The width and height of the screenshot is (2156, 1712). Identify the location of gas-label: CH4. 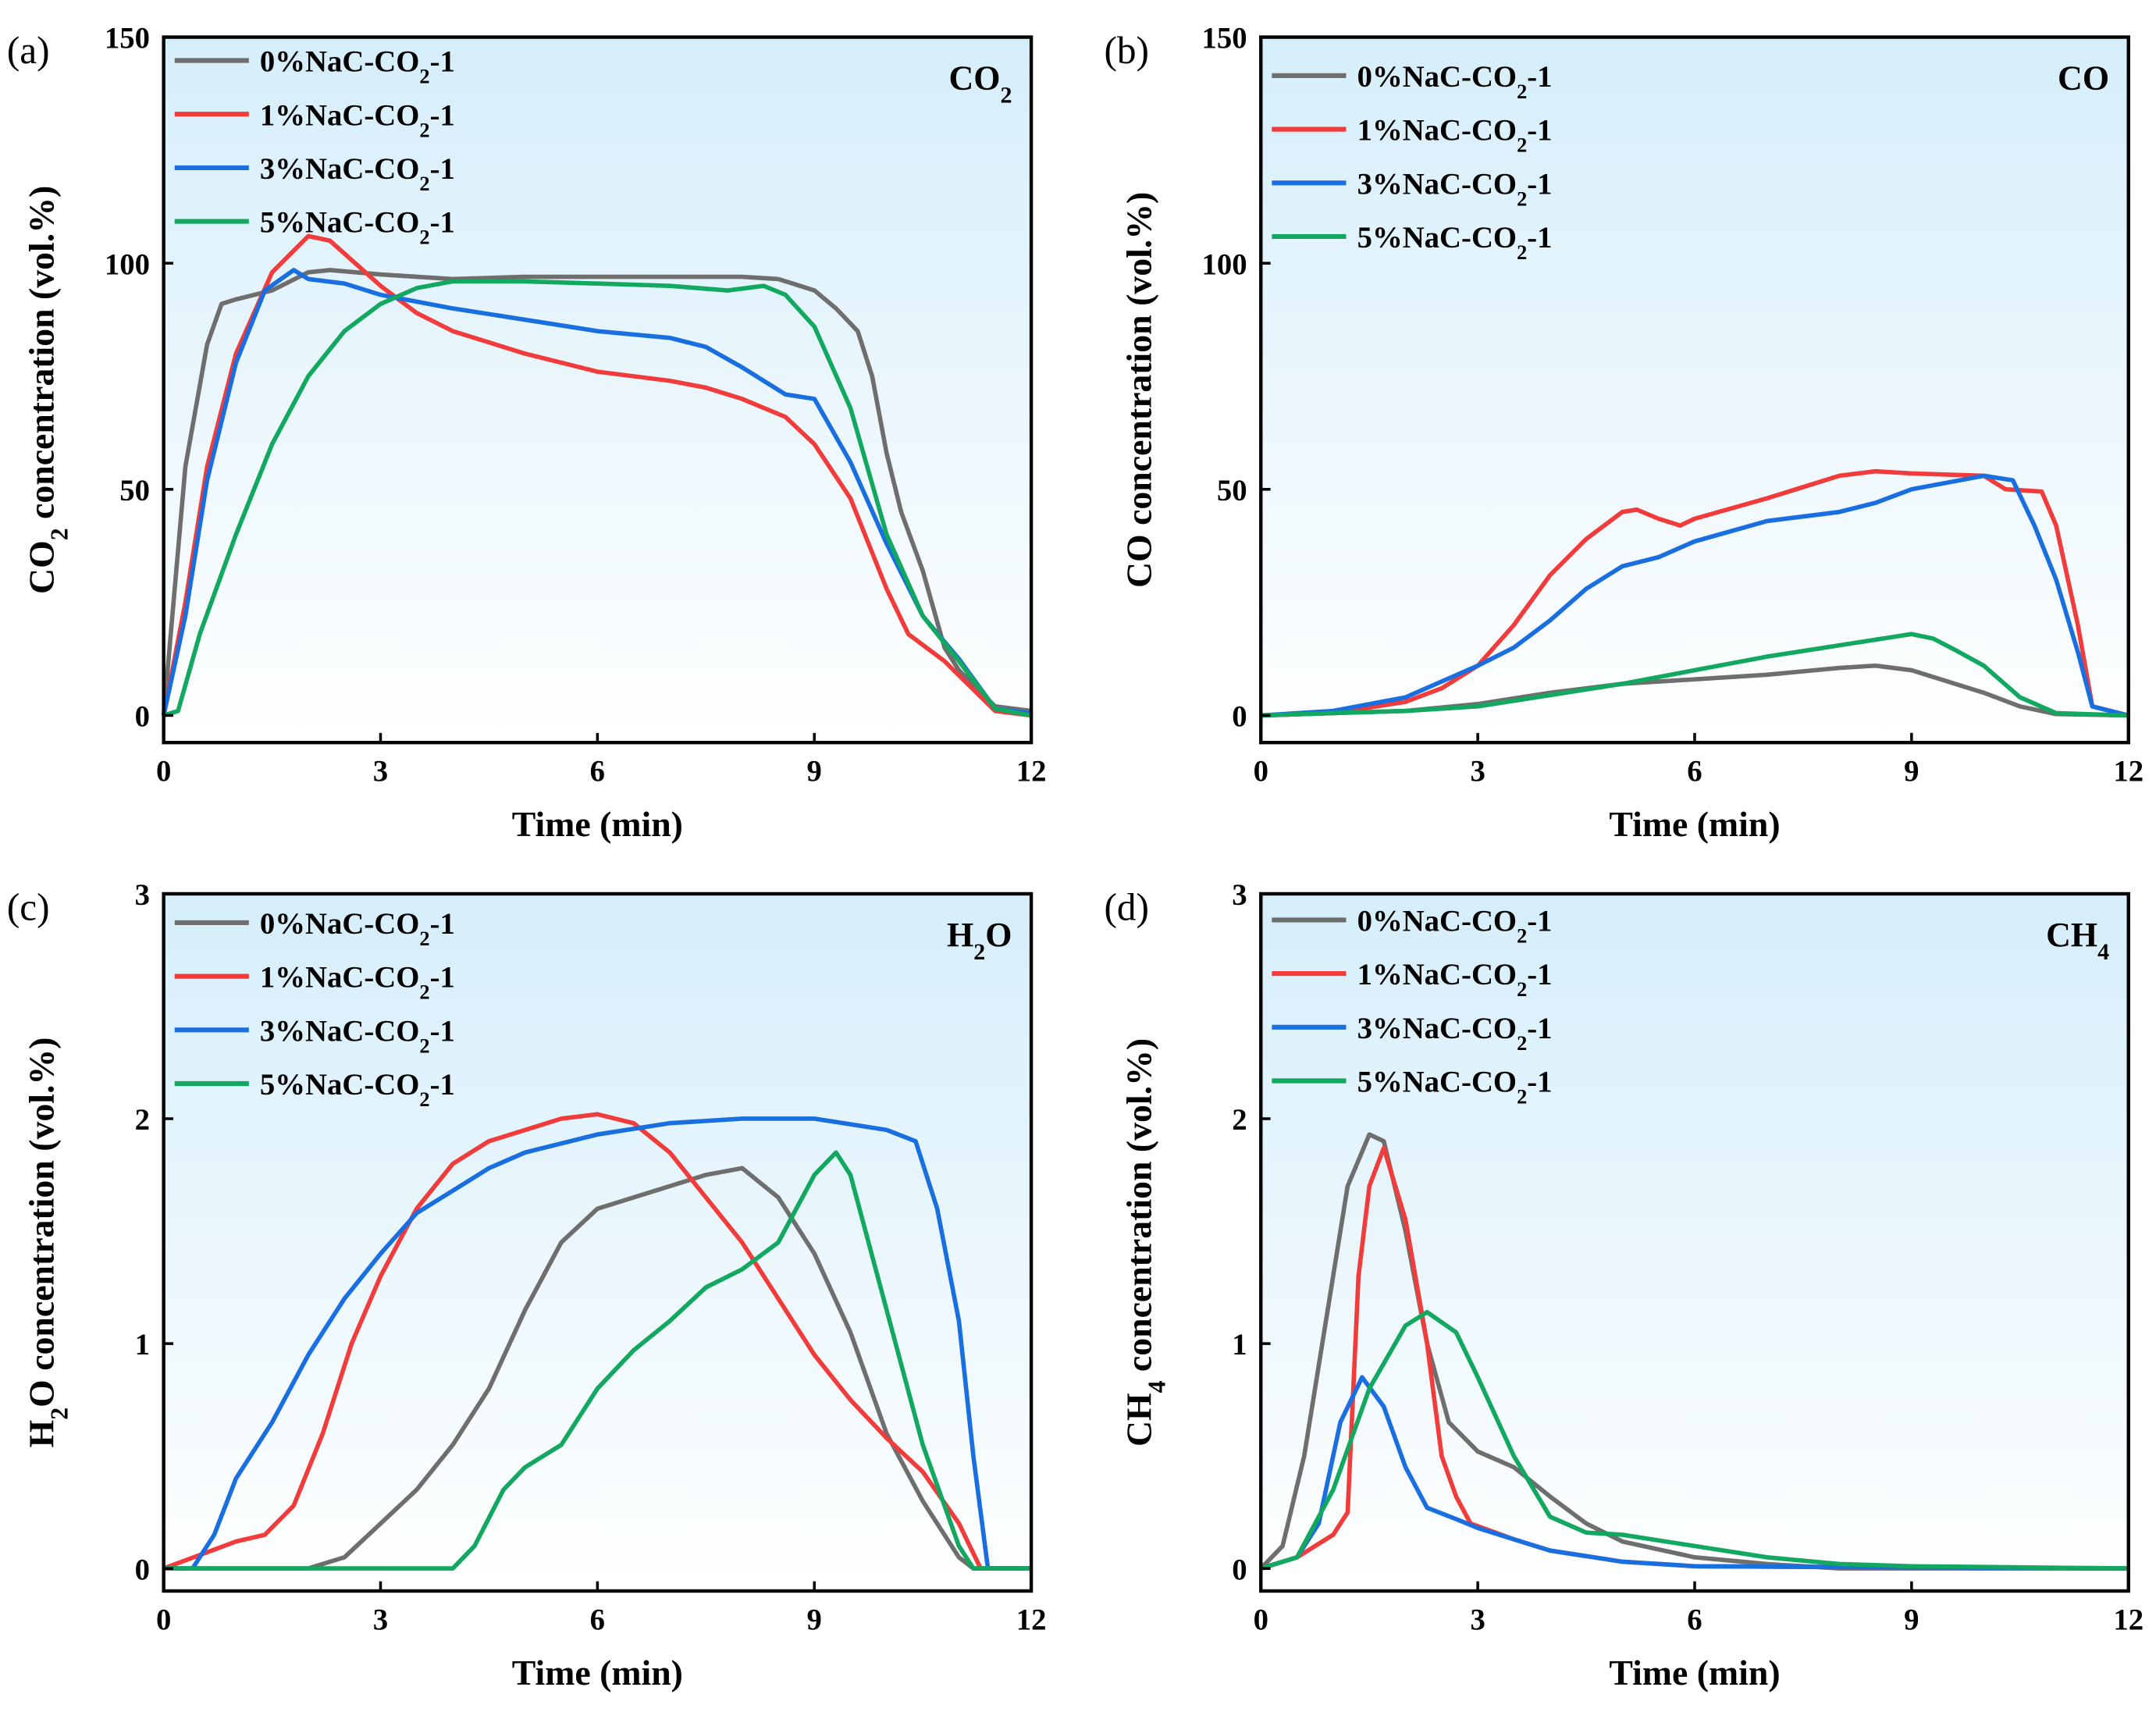
(2077, 940).